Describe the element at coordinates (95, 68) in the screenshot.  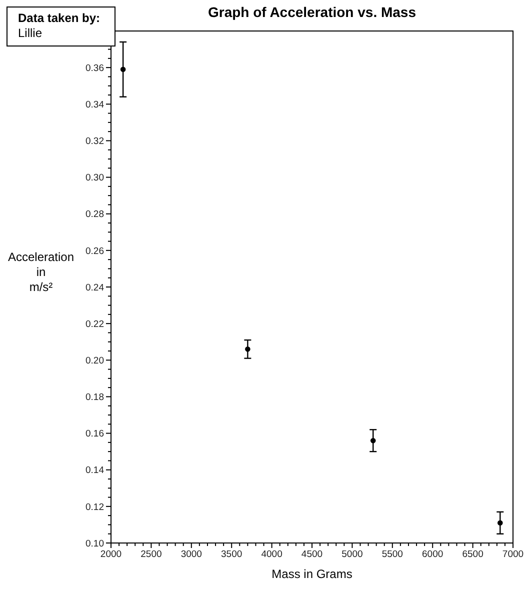
I see `y-tick-label: 0.36` at that location.